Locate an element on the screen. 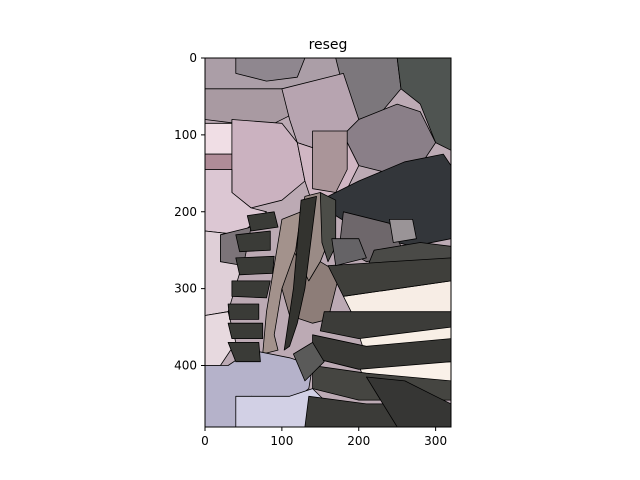 This screenshot has width=640, height=480. x-tick-label: 0 is located at coordinates (205, 441).